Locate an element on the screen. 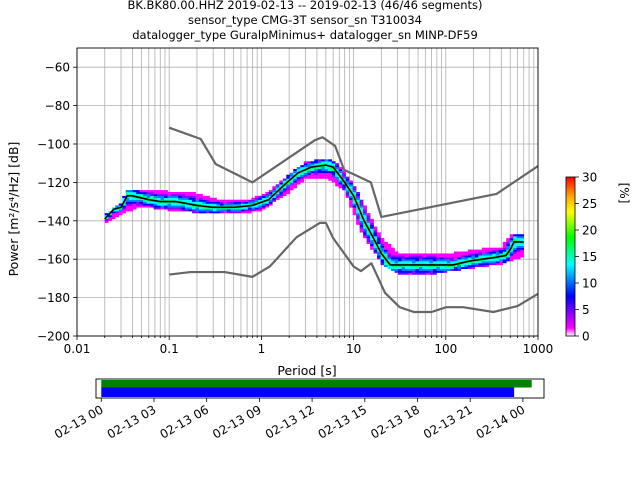 The height and width of the screenshot is (480, 640). colorbar-label: [%] is located at coordinates (624, 193).